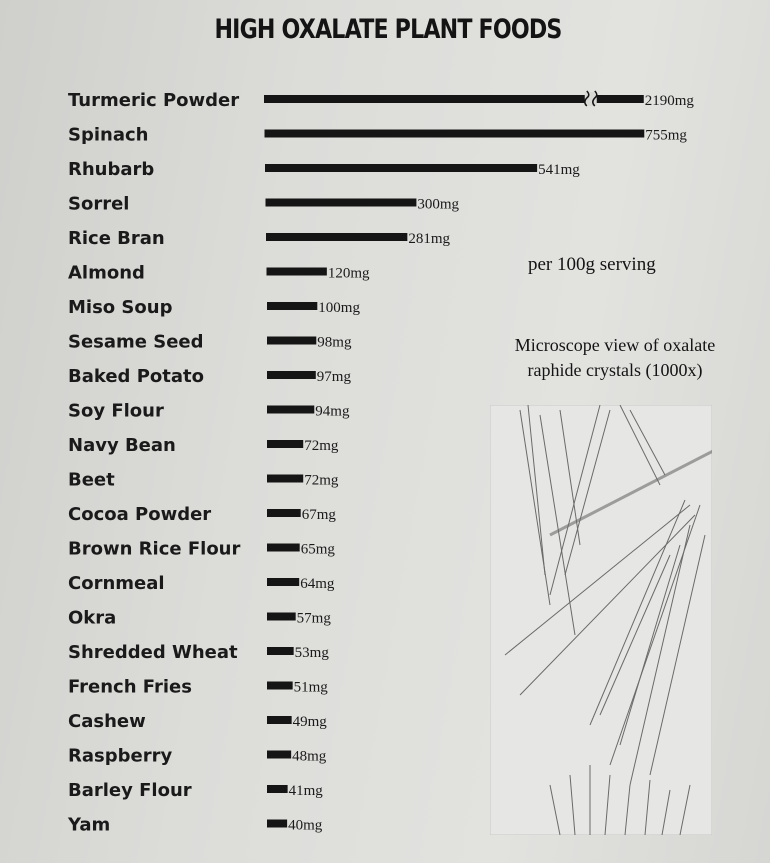 The width and height of the screenshot is (770, 863). What do you see at coordinates (559, 170) in the screenshot?
I see `value-label: 541mg` at bounding box center [559, 170].